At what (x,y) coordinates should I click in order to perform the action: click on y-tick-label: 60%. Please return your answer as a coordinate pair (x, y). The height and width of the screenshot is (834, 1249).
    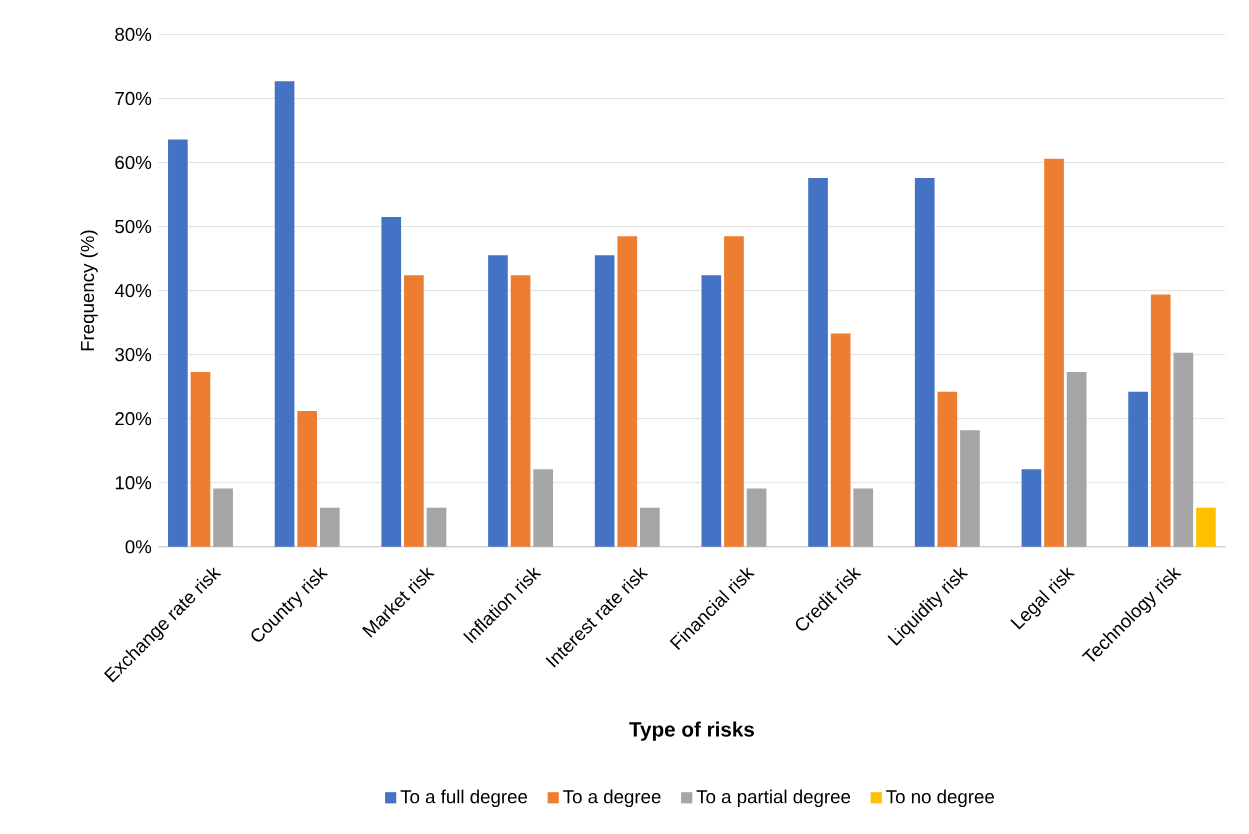
    Looking at the image, I should click on (133, 162).